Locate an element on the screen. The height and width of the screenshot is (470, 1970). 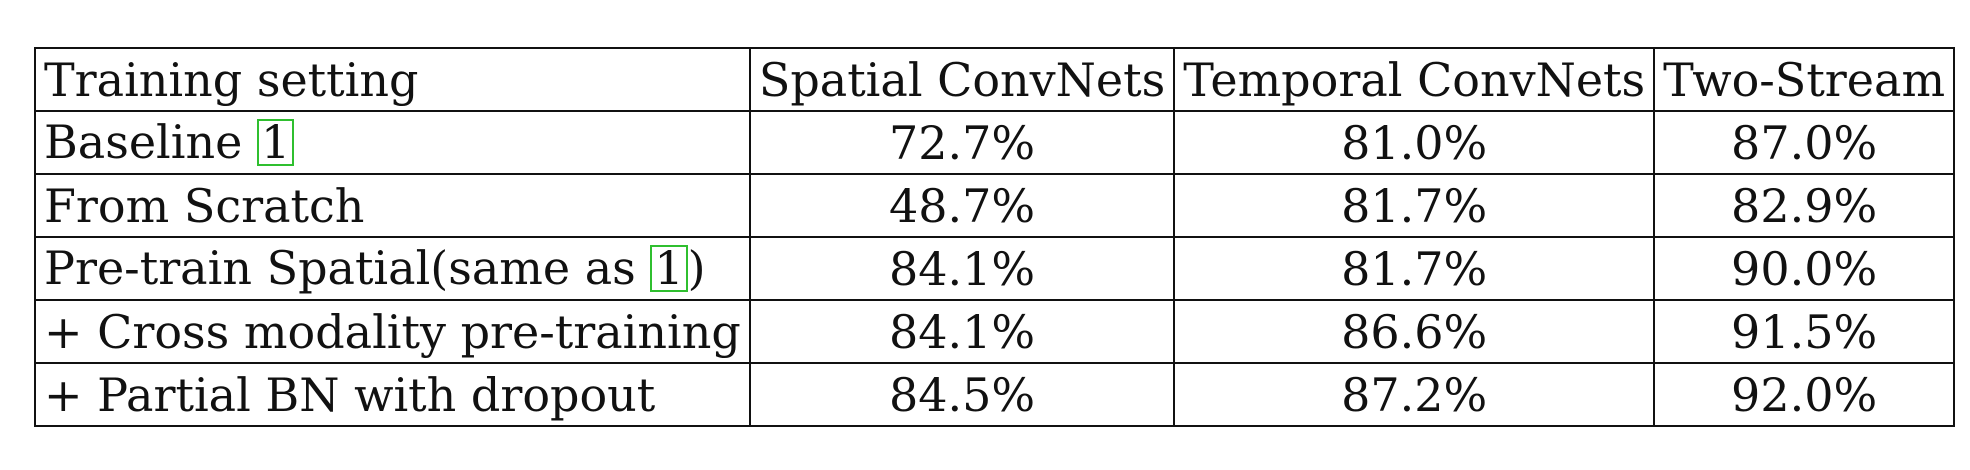
cell-spatial: 48.7% is located at coordinates (962, 205).